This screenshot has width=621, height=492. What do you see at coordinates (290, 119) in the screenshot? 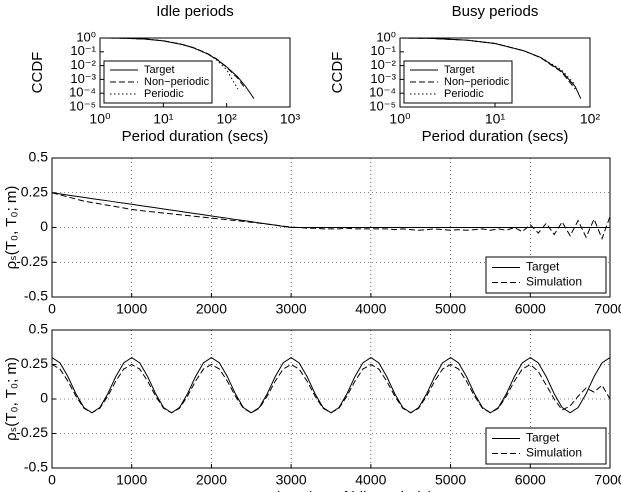
I see `x-tick-label: 10³` at bounding box center [290, 119].